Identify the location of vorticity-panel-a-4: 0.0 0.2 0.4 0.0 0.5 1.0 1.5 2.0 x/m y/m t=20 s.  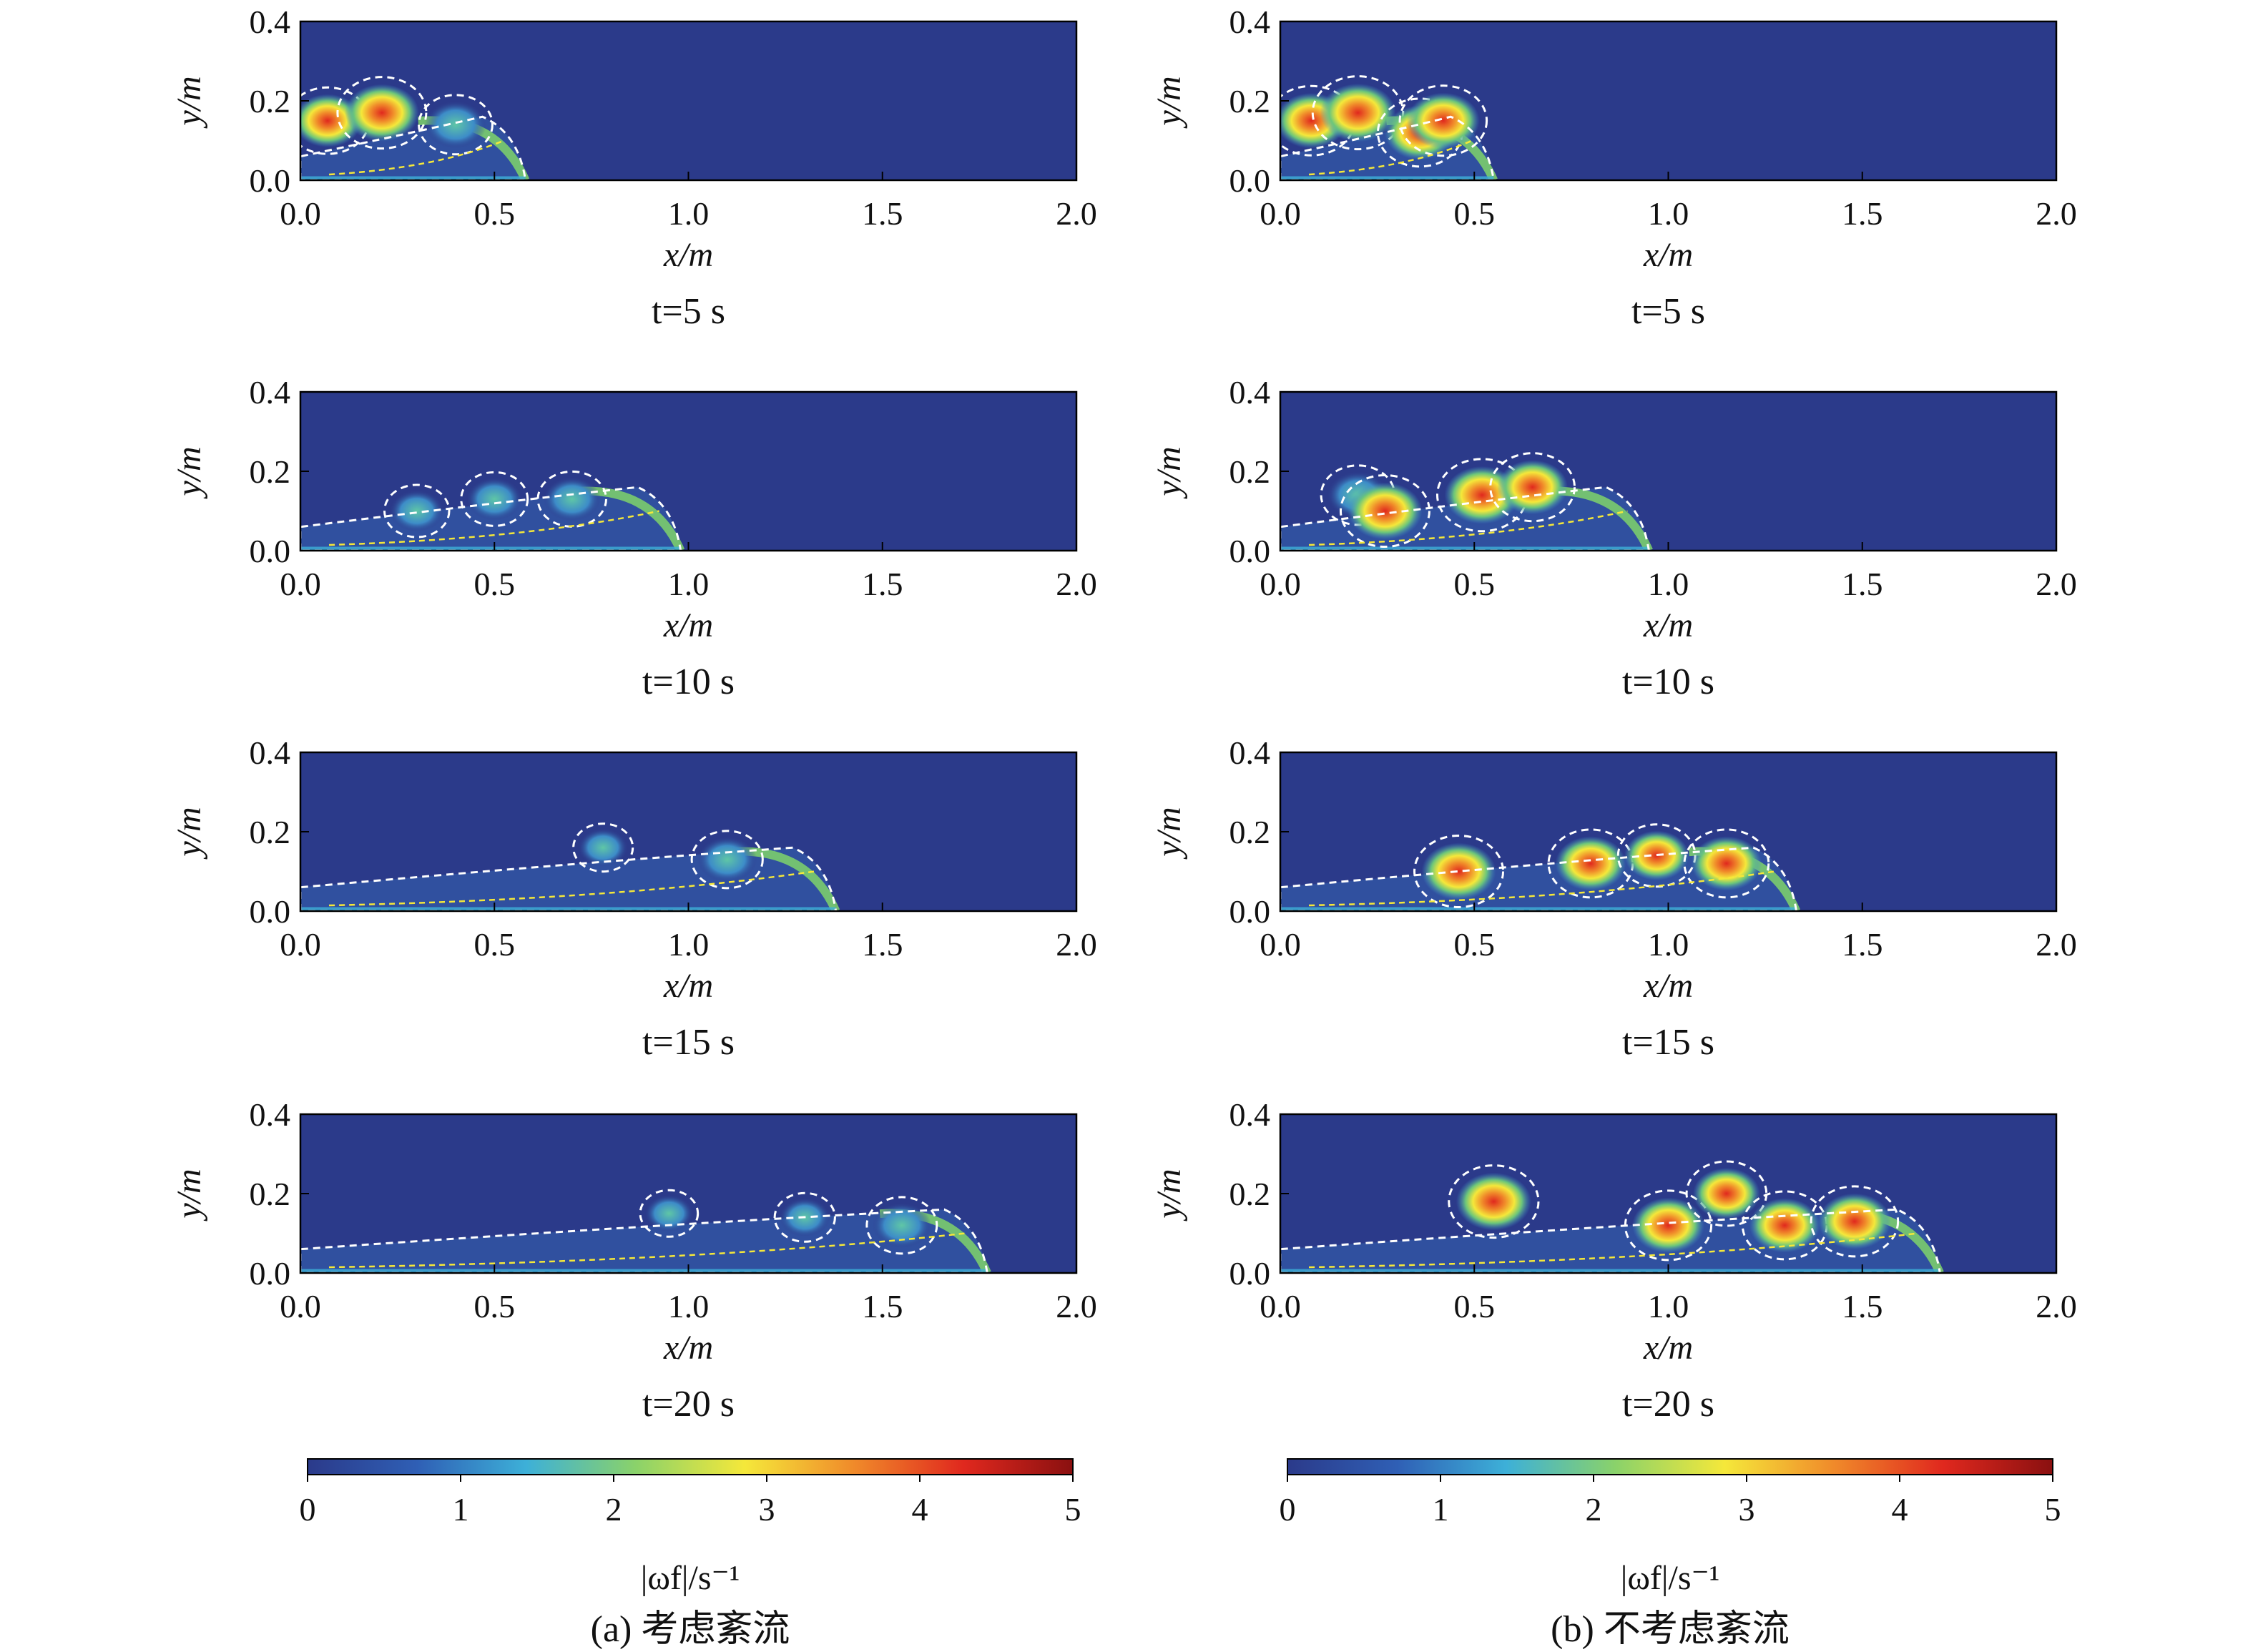
(633, 1261).